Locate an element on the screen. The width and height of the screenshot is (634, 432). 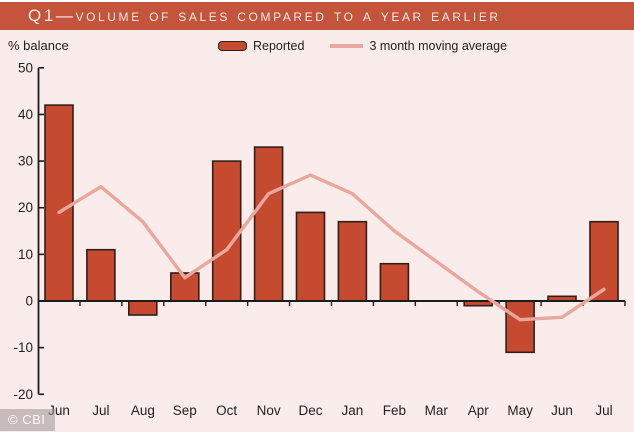
y-tick-label-20: 20 is located at coordinates (25, 207).